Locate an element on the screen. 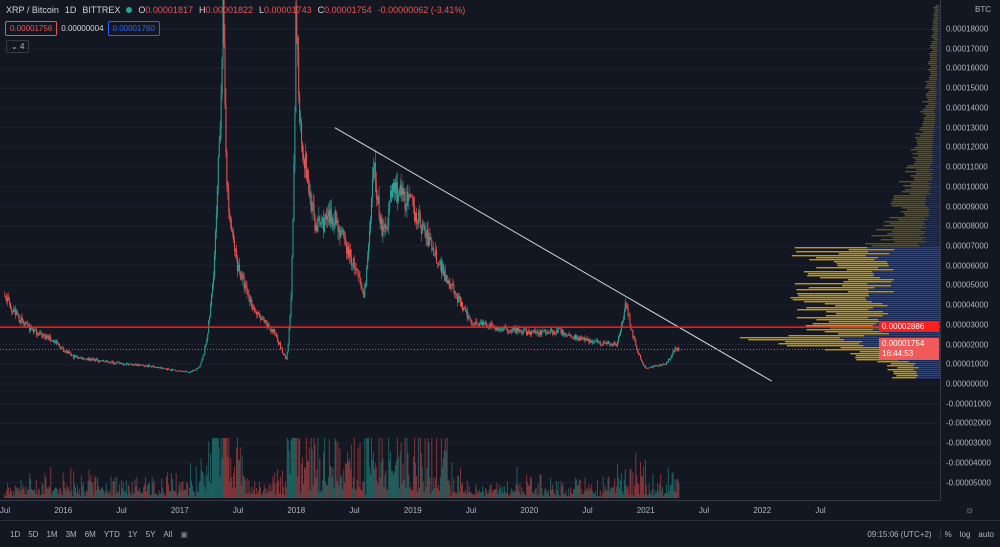 The width and height of the screenshot is (1000, 547). range-1m: 1M is located at coordinates (52, 534).